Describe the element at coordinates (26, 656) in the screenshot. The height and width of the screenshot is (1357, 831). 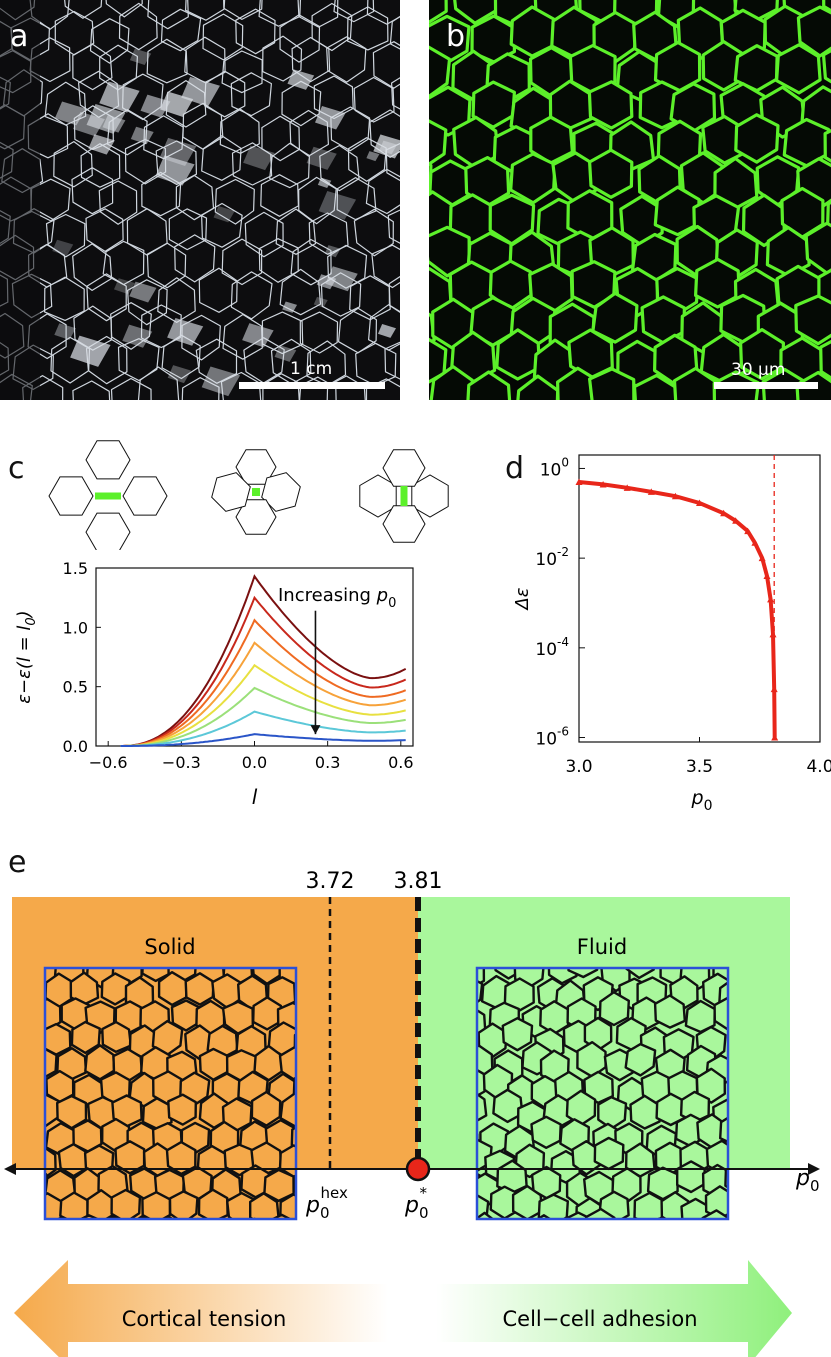
I see `c-ylabel: ε−ε(l = l0)` at that location.